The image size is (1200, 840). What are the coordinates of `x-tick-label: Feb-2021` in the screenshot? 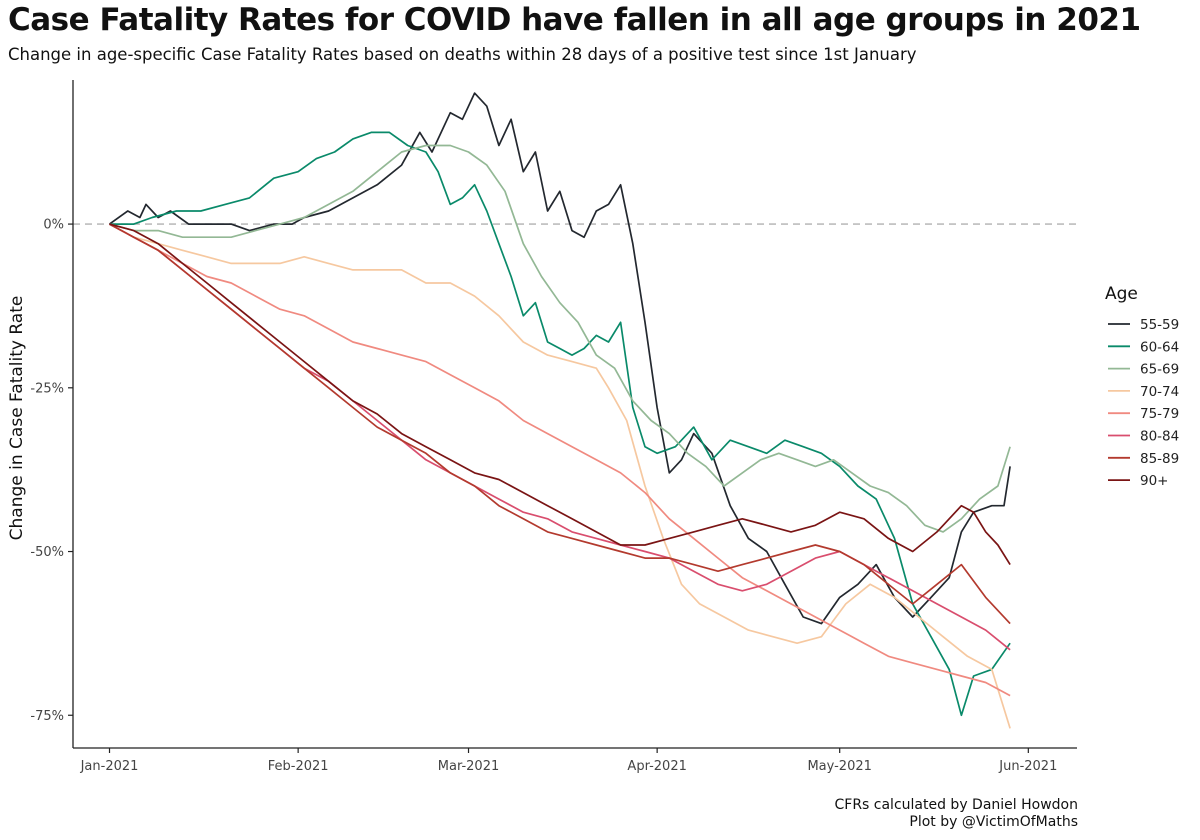 It's located at (298, 766).